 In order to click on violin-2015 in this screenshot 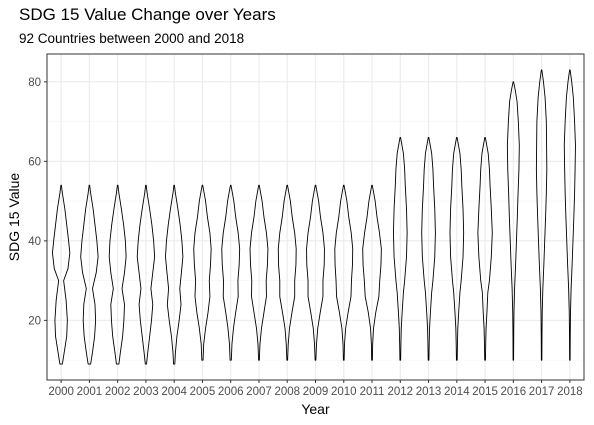, I will do `click(485, 249)`.